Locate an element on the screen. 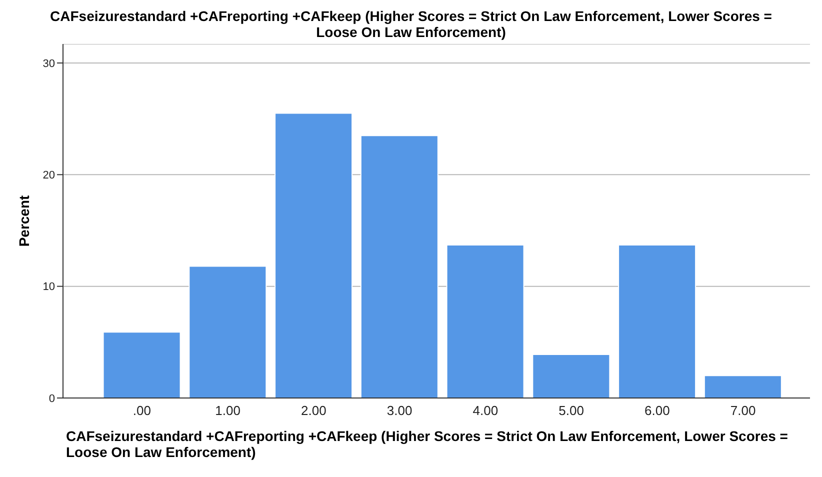 This screenshot has height=477, width=822. y-tick-label: 20 is located at coordinates (48, 176).